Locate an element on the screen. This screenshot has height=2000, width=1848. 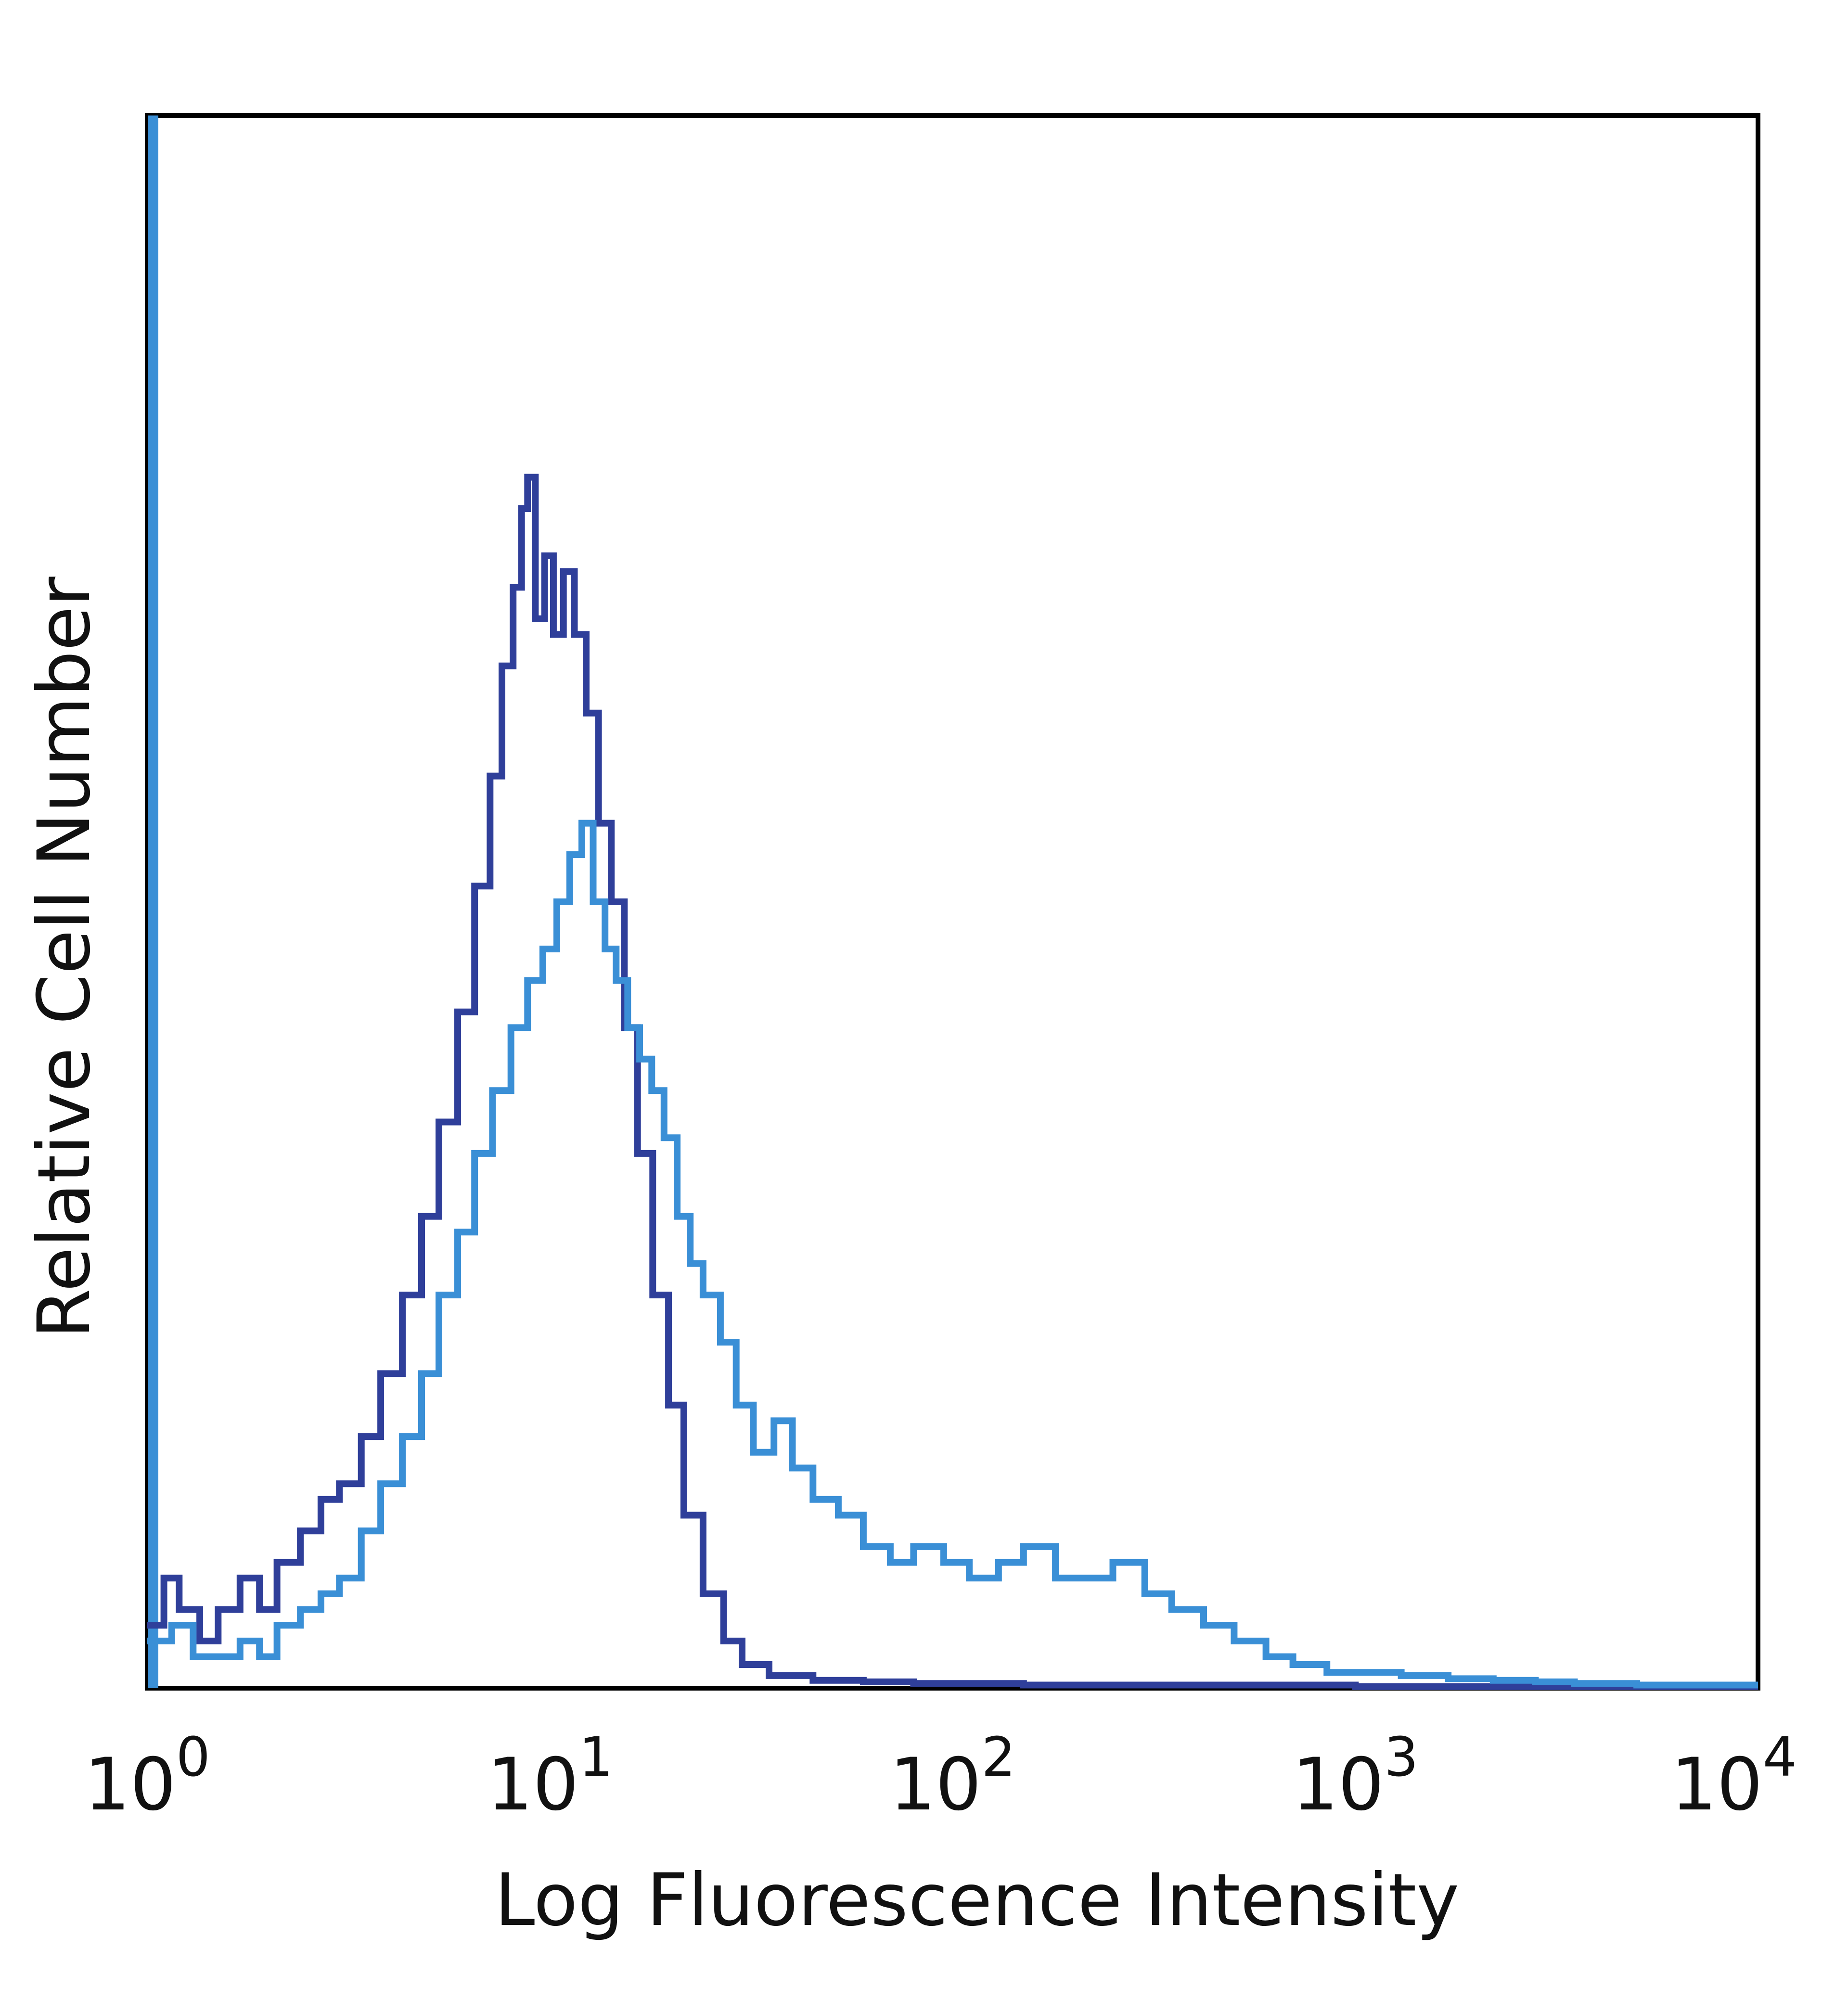
x-tick-labels: 10⁰ 10¹ 10² 10³ 10⁴ is located at coordinates (940, 1776).